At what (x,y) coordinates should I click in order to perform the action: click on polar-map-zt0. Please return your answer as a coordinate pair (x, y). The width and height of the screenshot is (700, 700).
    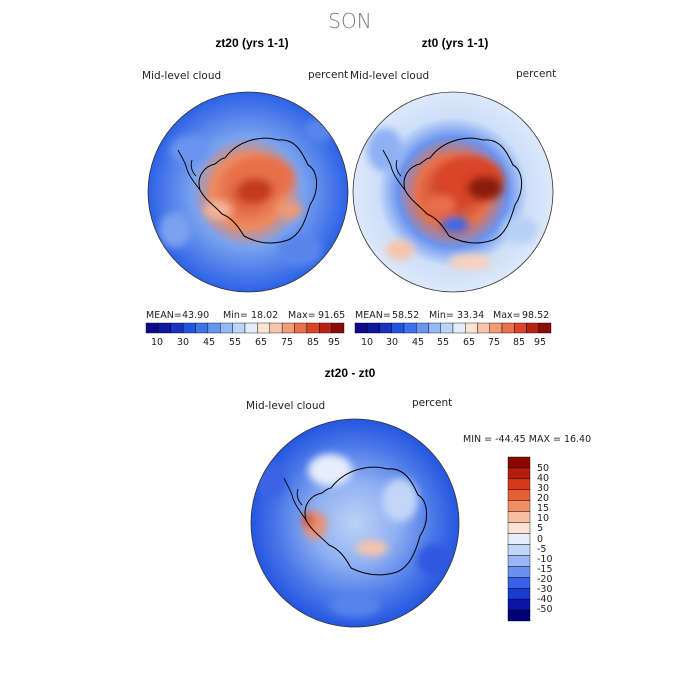
    Looking at the image, I should click on (453, 192).